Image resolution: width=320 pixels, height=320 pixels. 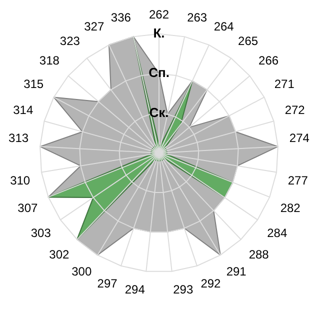 What do you see at coordinates (94, 27) in the screenshot?
I see `spoke-label: 327` at bounding box center [94, 27].